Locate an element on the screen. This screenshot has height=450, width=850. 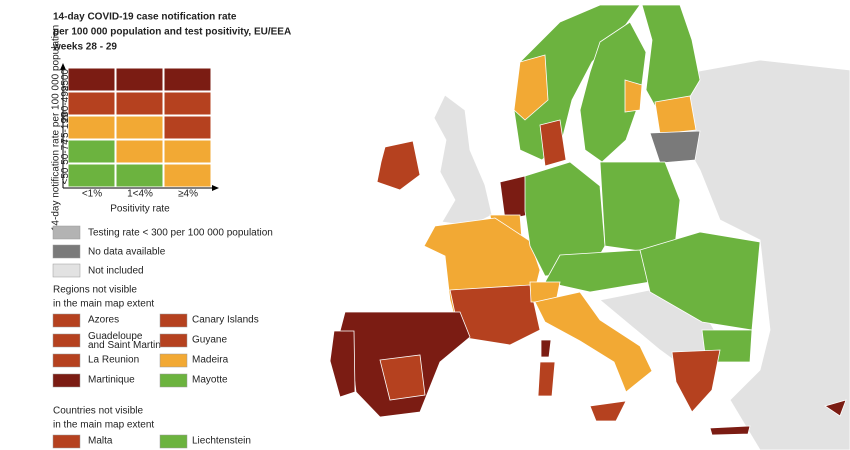
region-label: Martinique is located at coordinates (111, 380).